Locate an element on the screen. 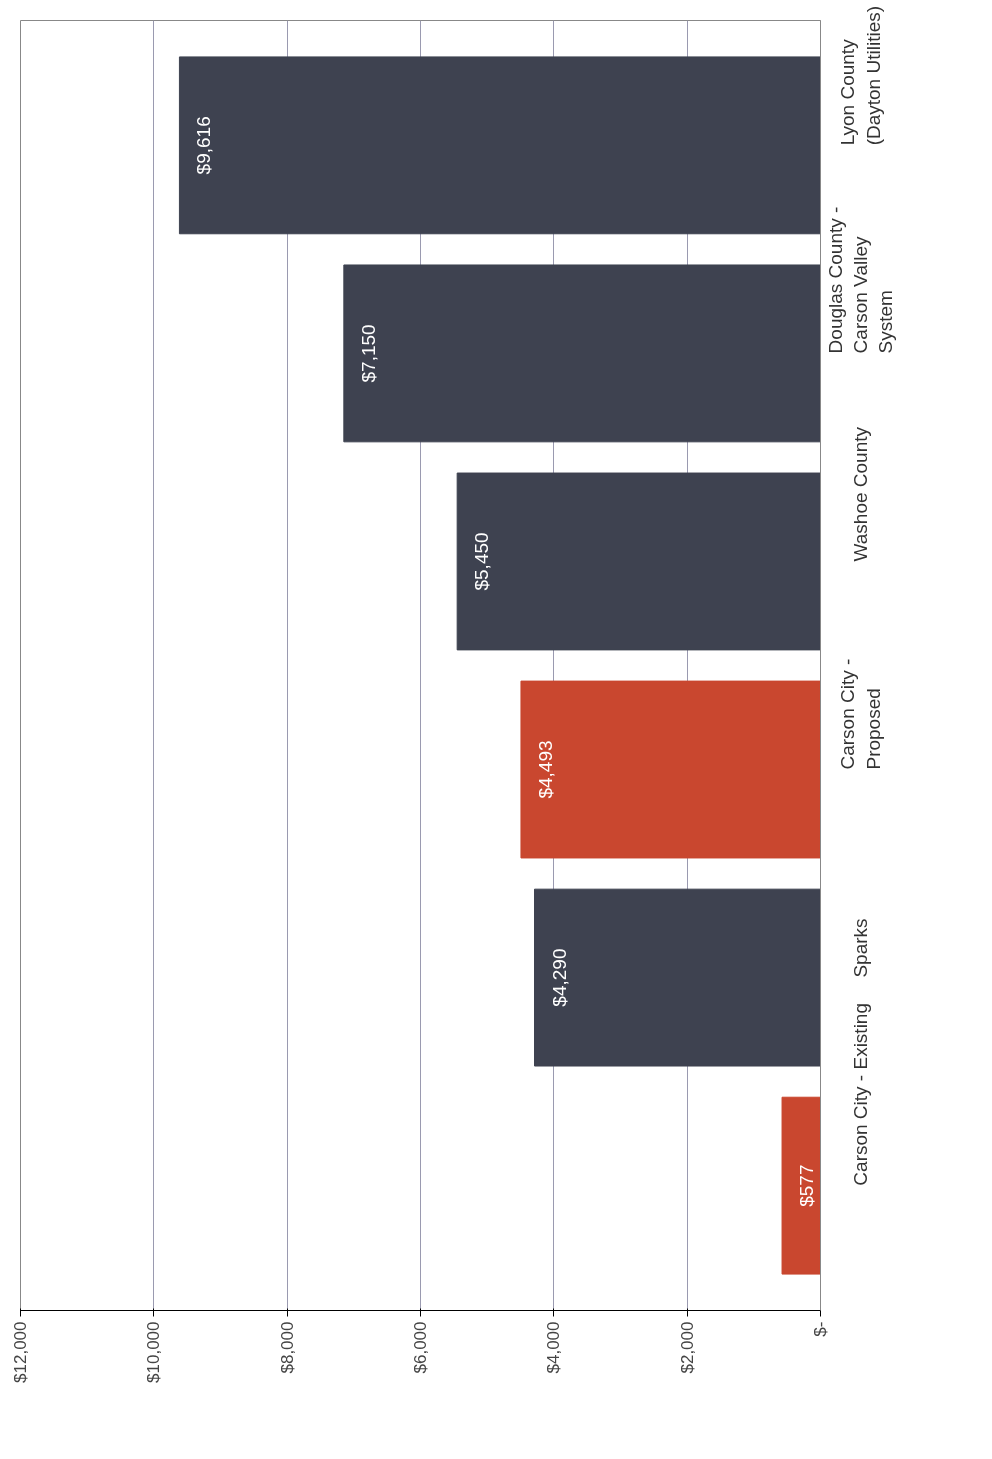 The height and width of the screenshot is (1459, 992). y-tick-label: Washoe County is located at coordinates (860, 494).